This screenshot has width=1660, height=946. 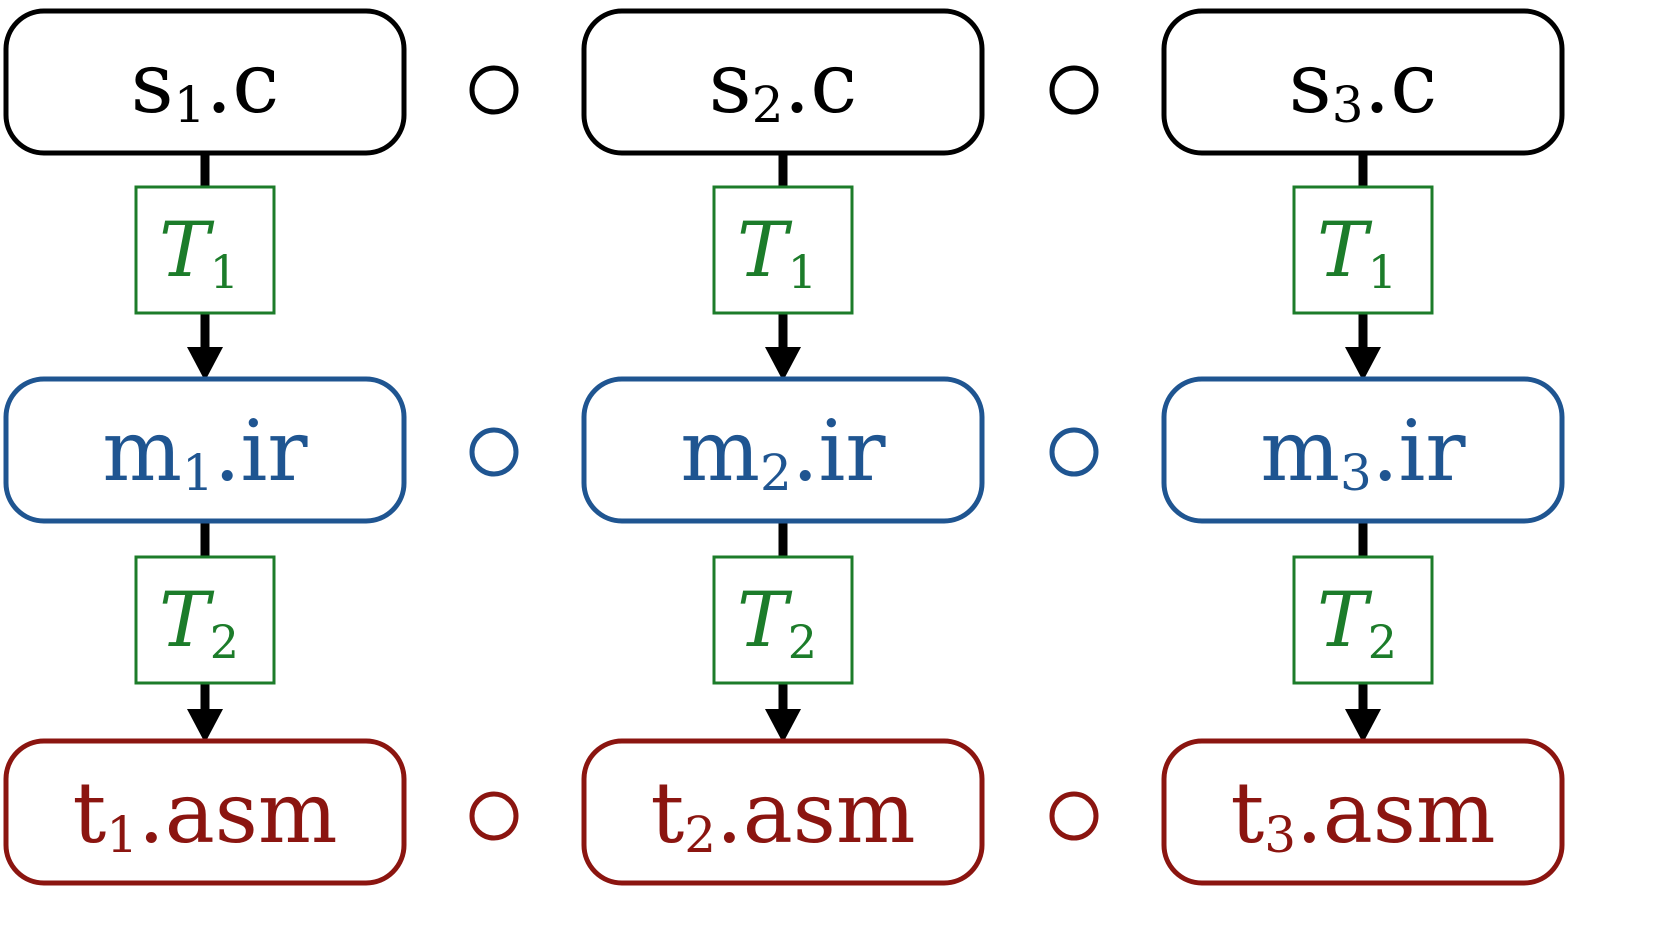 I want to click on asm-node-3: t3.asm, so click(x=1363, y=812).